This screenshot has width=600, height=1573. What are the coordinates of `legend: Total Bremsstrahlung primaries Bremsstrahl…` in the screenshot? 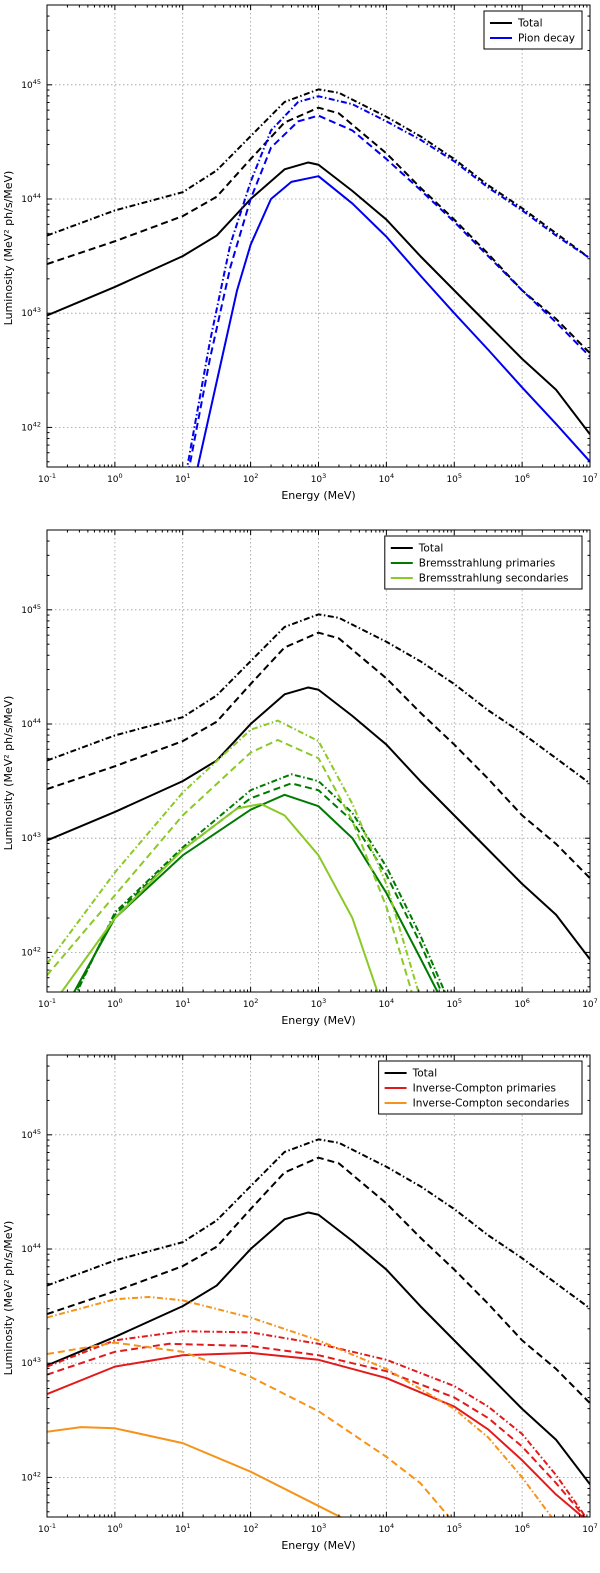 It's located at (483, 562).